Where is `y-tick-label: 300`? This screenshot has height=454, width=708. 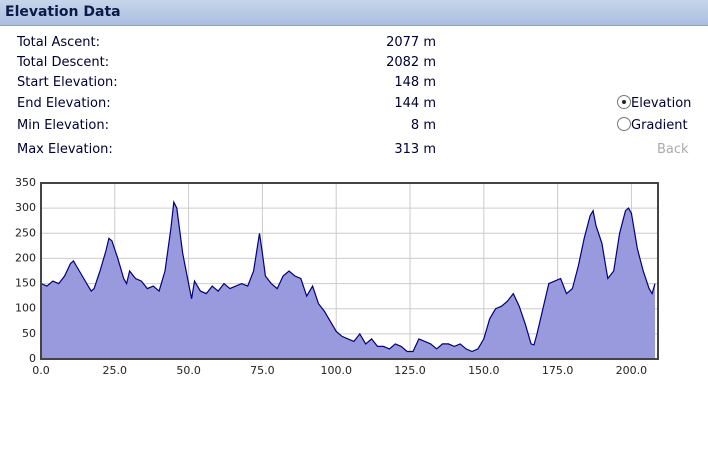 y-tick-label: 300 is located at coordinates (25, 207).